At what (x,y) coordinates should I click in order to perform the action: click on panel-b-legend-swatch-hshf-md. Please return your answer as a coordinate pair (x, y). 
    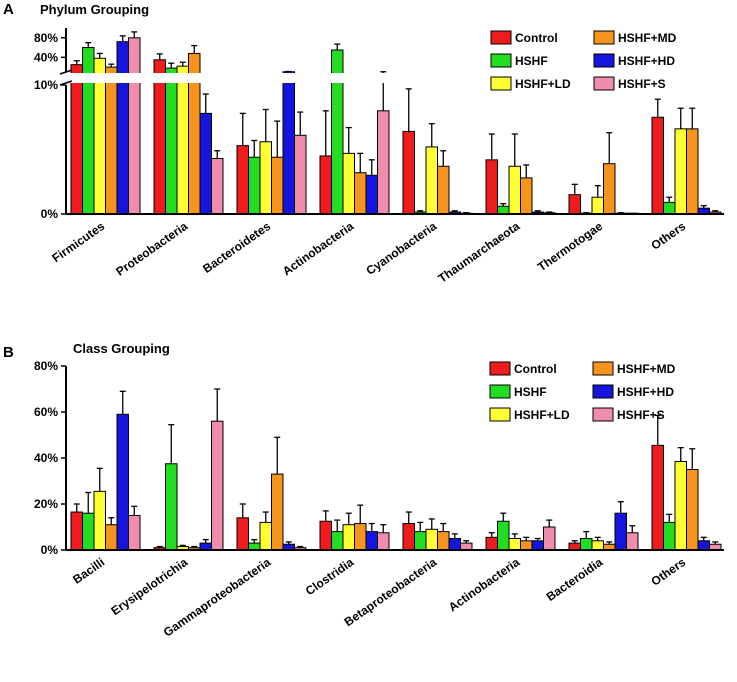
    Looking at the image, I should click on (603, 368).